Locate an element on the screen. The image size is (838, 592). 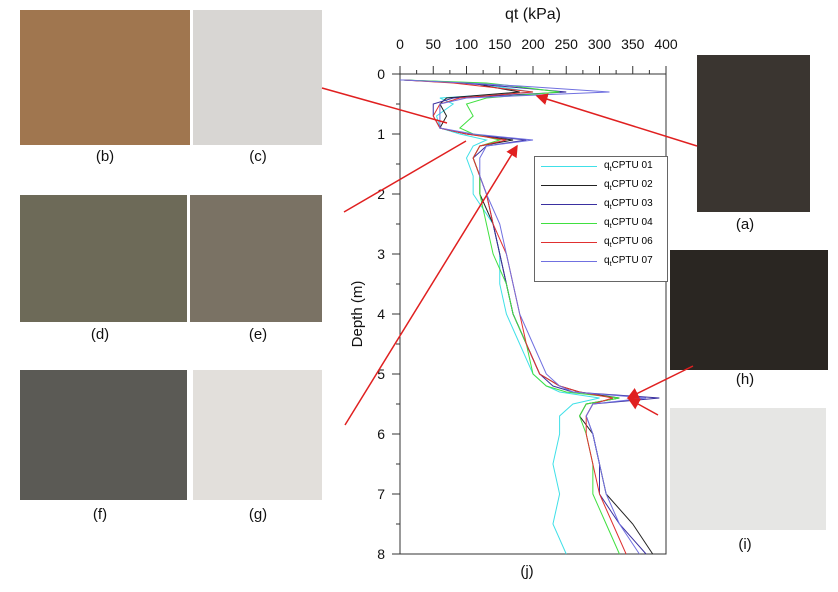
panel-label-f: (f) is located at coordinates (100, 514).